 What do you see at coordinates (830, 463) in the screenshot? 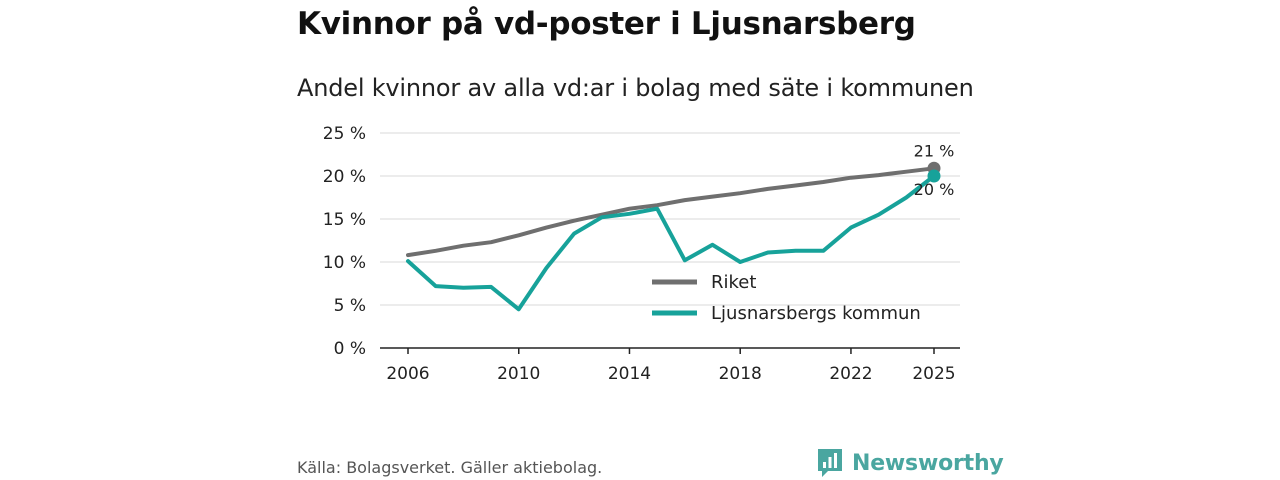
I see `newsworthy-logo-icon` at bounding box center [830, 463].